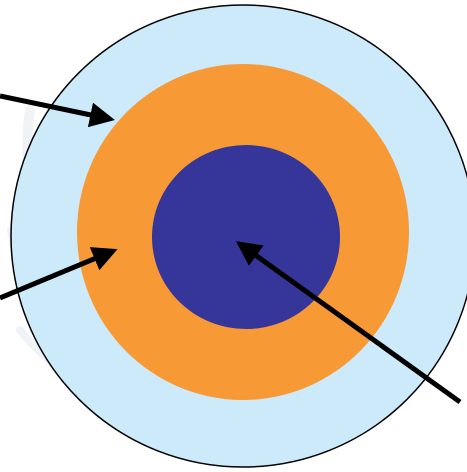  What do you see at coordinates (57, 110) in the screenshot?
I see `arrow-to-outer-ring` at bounding box center [57, 110].